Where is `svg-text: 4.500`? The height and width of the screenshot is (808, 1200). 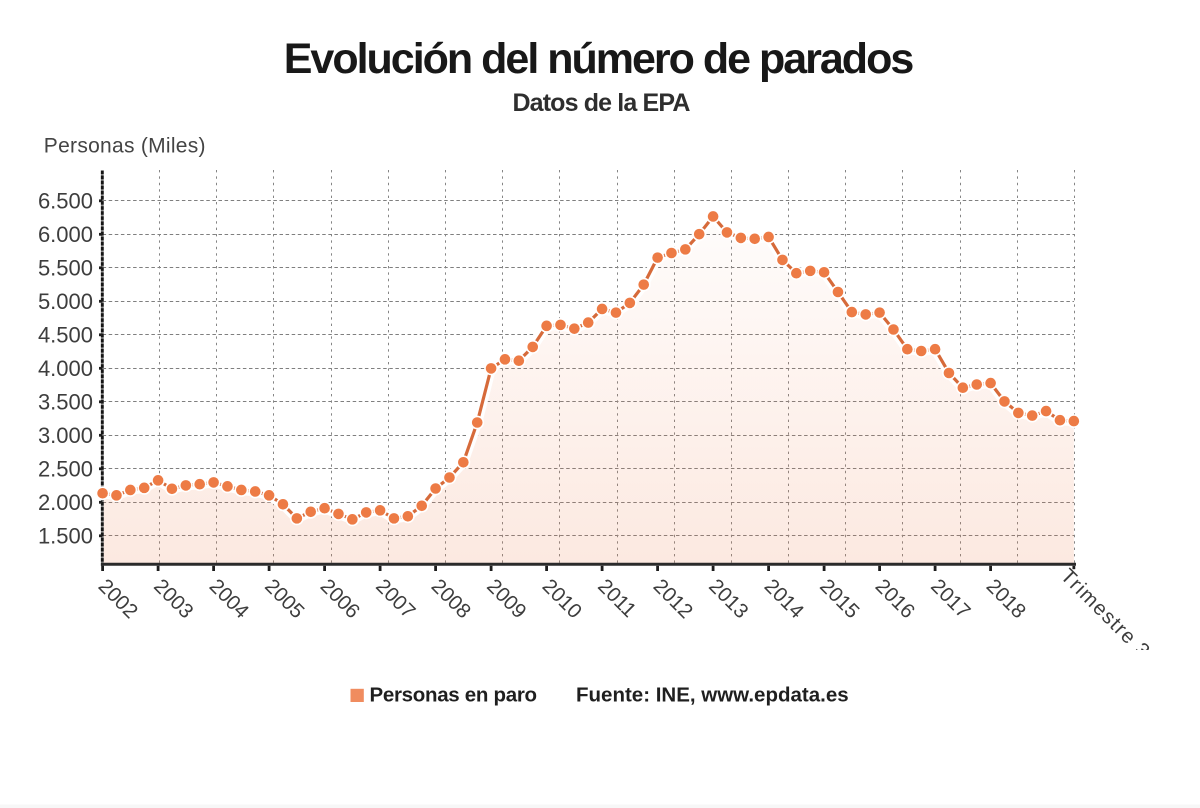 svg-text: 4.500 is located at coordinates (65, 335).